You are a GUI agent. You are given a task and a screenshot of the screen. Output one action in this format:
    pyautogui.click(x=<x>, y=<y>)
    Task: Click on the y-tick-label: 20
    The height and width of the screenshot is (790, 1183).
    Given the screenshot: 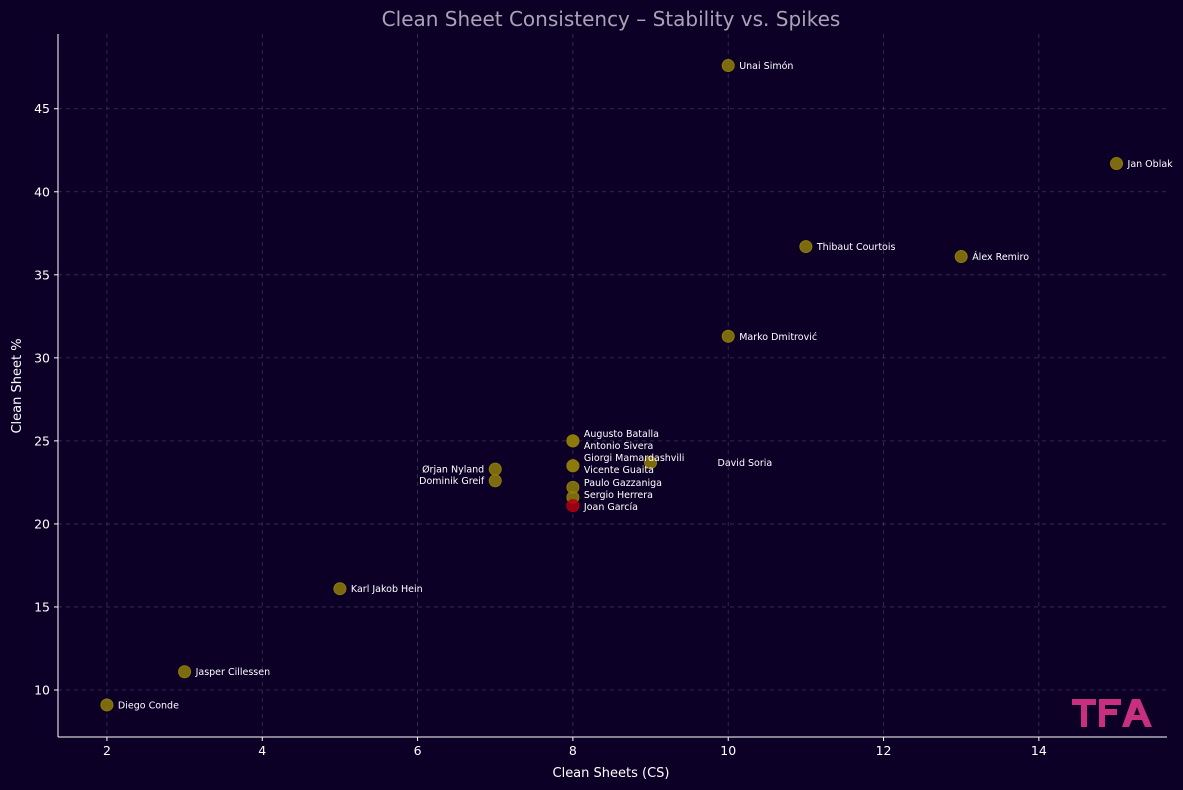 What is the action you would take?
    pyautogui.click(x=42, y=523)
    